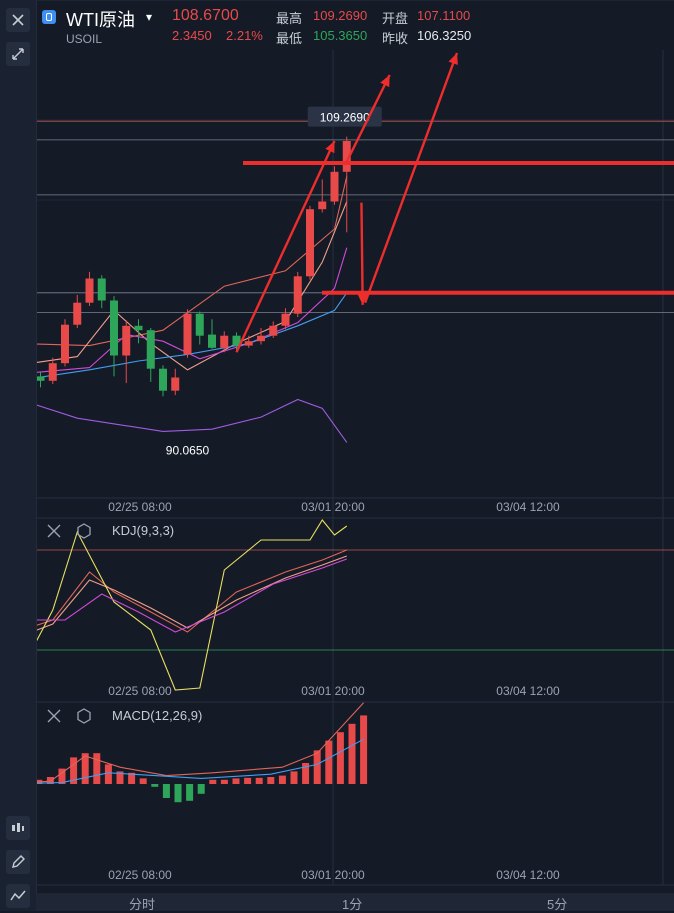 The height and width of the screenshot is (913, 674). Describe the element at coordinates (352, 904) in the screenshot. I see `tab-1min: 1分` at that location.